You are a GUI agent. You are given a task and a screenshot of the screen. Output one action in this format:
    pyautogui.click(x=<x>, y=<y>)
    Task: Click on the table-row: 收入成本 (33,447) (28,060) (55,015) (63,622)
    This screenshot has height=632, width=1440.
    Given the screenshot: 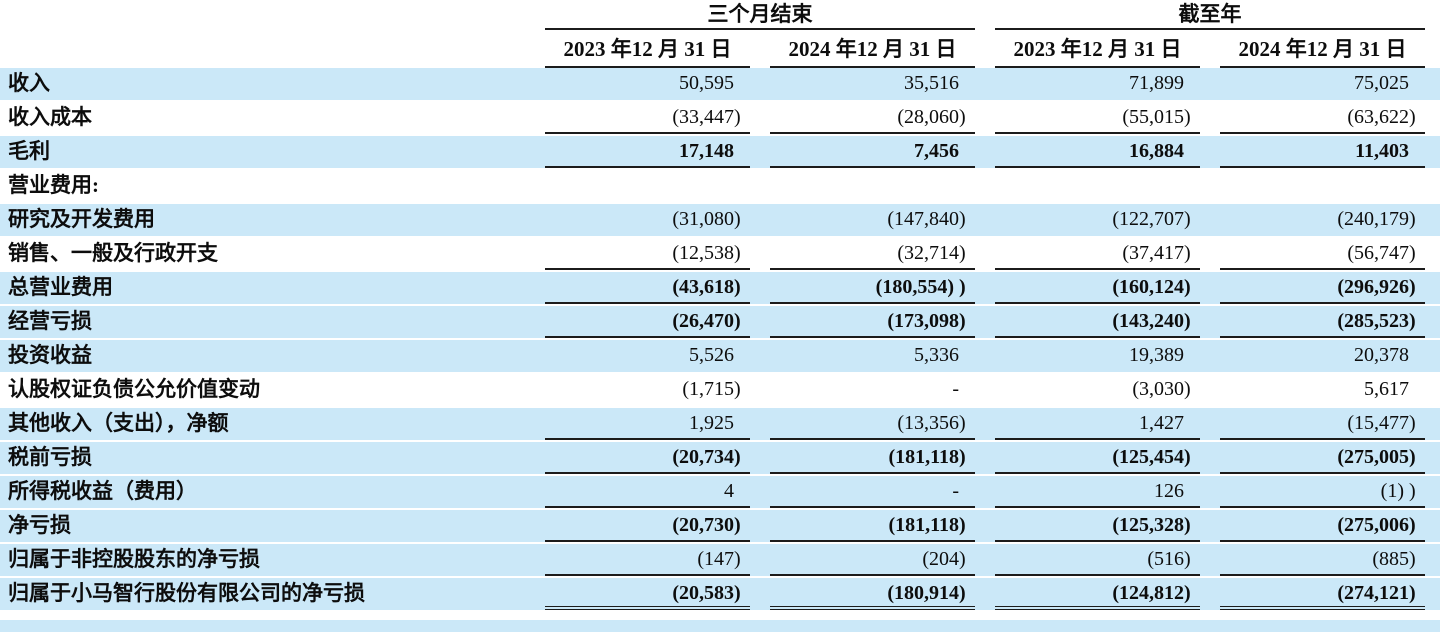 What is the action you would take?
    pyautogui.click(x=720, y=119)
    